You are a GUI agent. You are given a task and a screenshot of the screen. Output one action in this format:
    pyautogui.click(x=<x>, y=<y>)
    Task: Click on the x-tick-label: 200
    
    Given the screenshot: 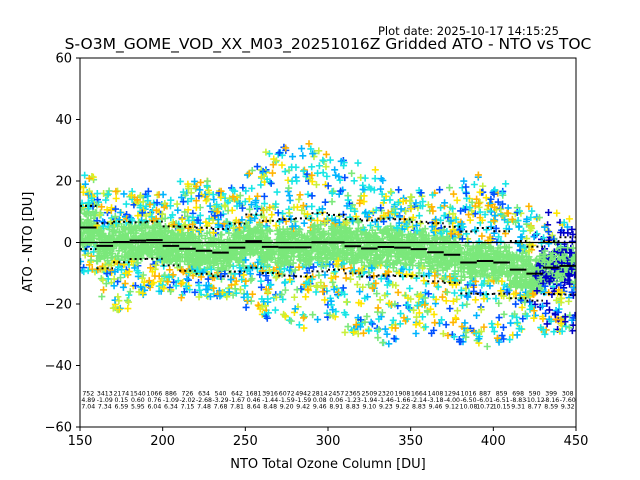 What is the action you would take?
    pyautogui.click(x=162, y=441)
    